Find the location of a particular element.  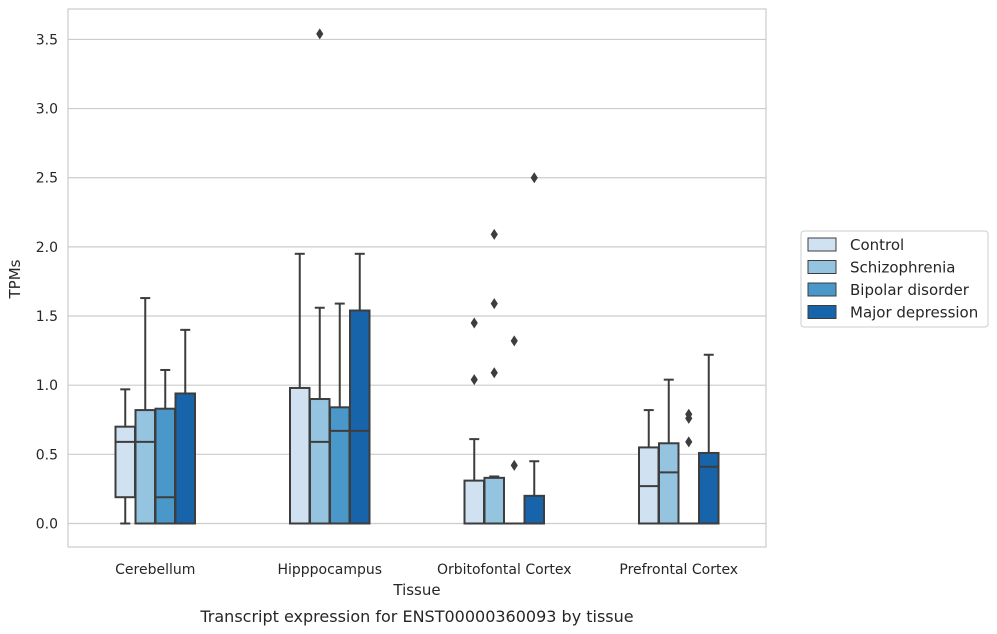

y-tick-label: 1.5 is located at coordinates (47, 317).